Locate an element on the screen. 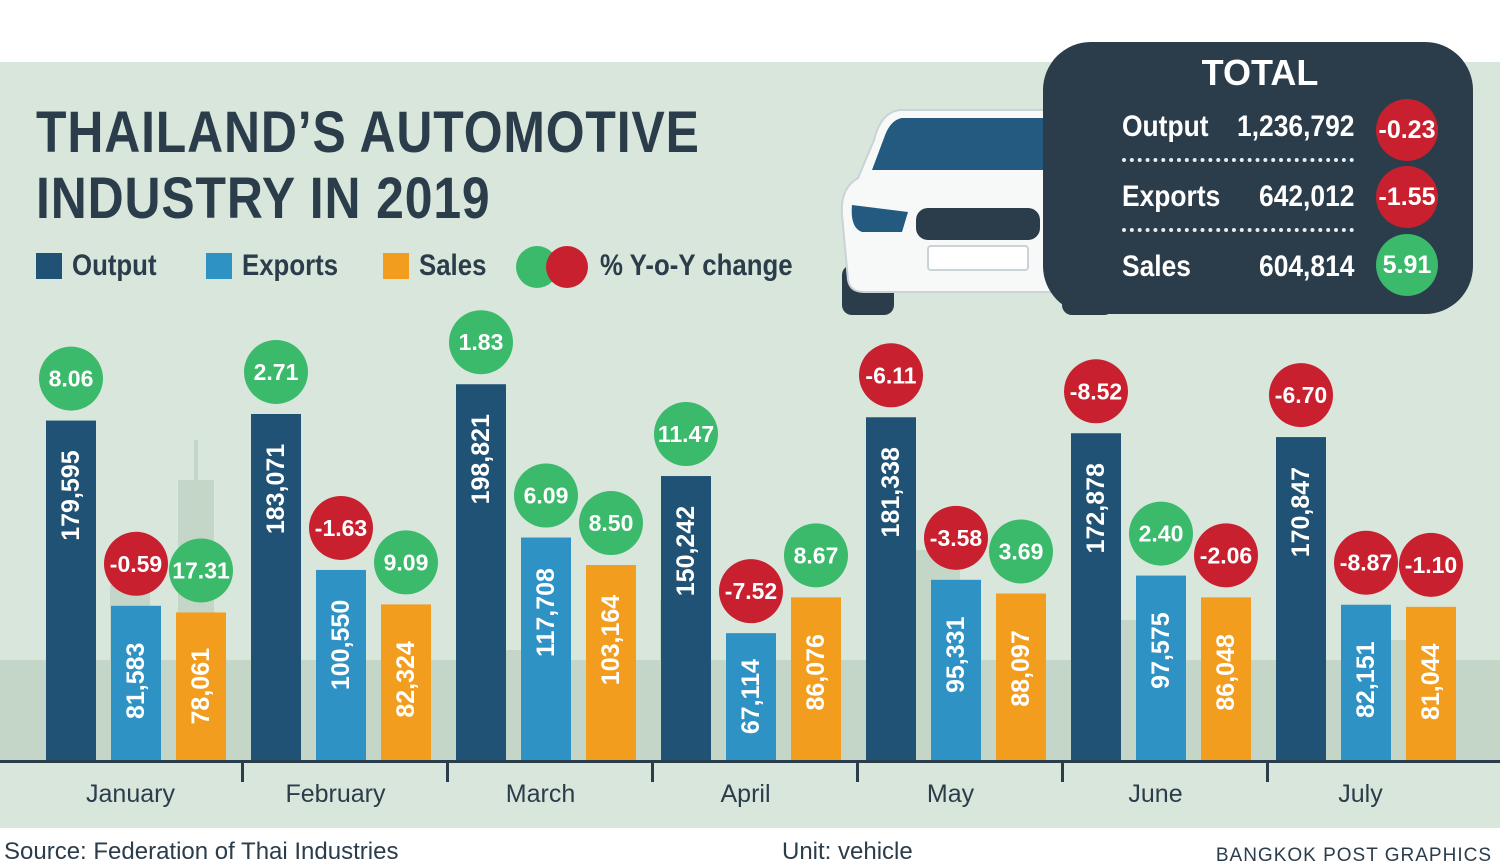  value-label-sales-january: 78,061 is located at coordinates (201, 686).